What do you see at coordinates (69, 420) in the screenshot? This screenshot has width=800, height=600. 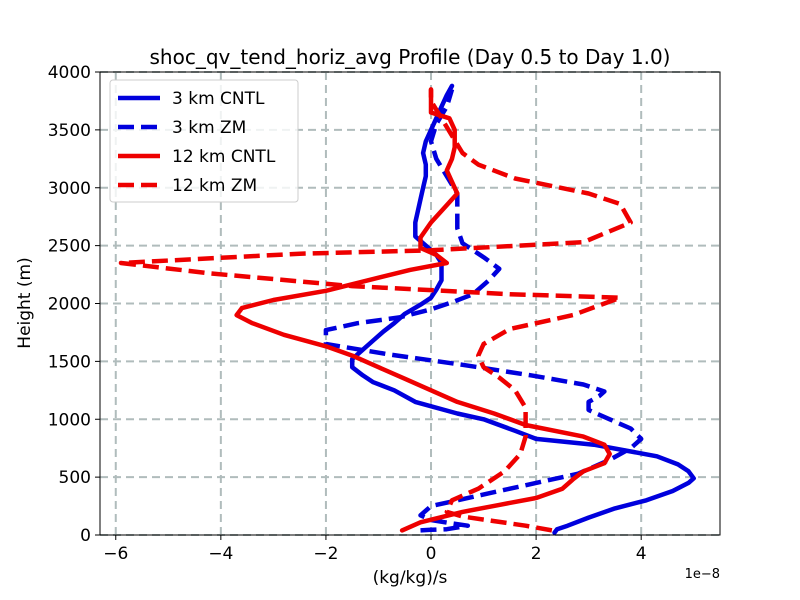 I see `y-tick-label: 1000` at bounding box center [69, 420].